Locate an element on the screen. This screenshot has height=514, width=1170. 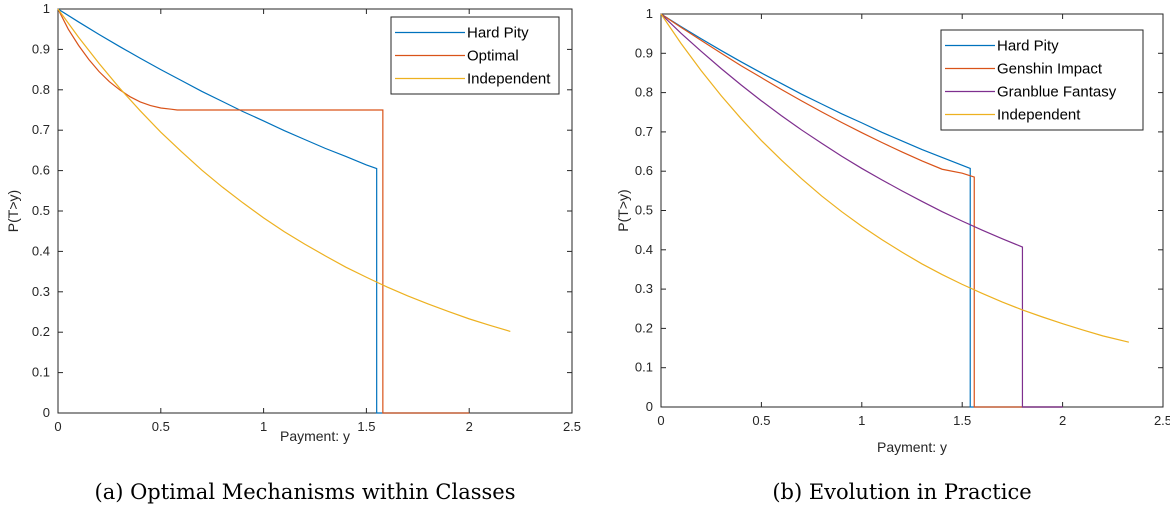
legend-box is located at coordinates (1042, 80).